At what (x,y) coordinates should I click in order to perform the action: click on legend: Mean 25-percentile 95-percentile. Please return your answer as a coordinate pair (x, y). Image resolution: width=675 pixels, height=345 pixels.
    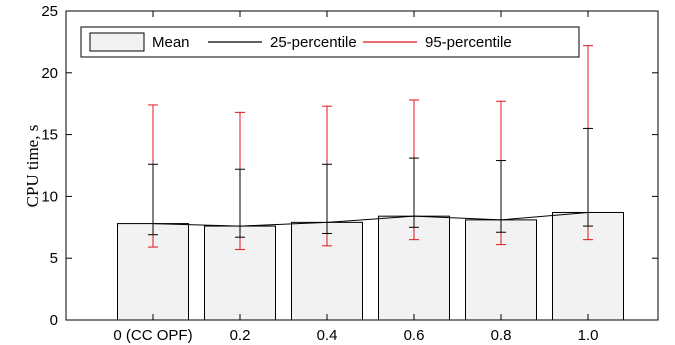
    Looking at the image, I should click on (330, 42).